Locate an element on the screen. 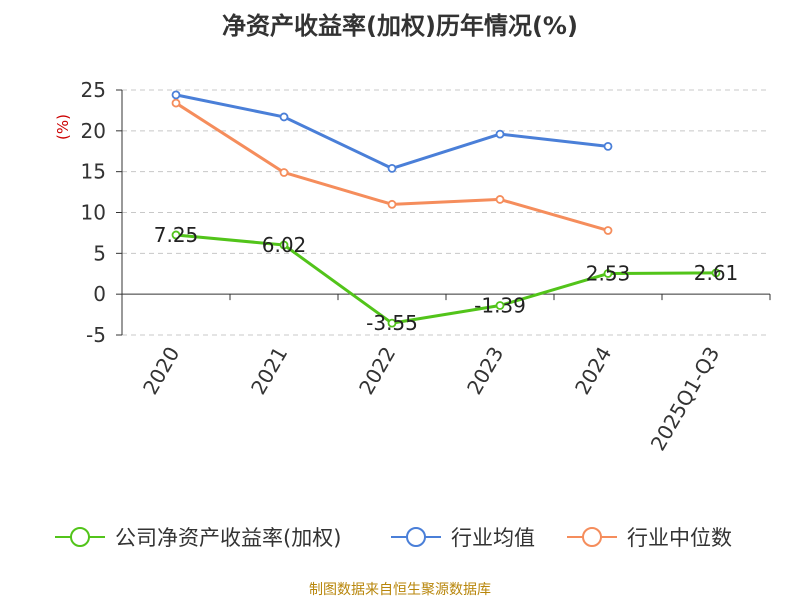  y-tick-label: -5 is located at coordinates (96, 335).